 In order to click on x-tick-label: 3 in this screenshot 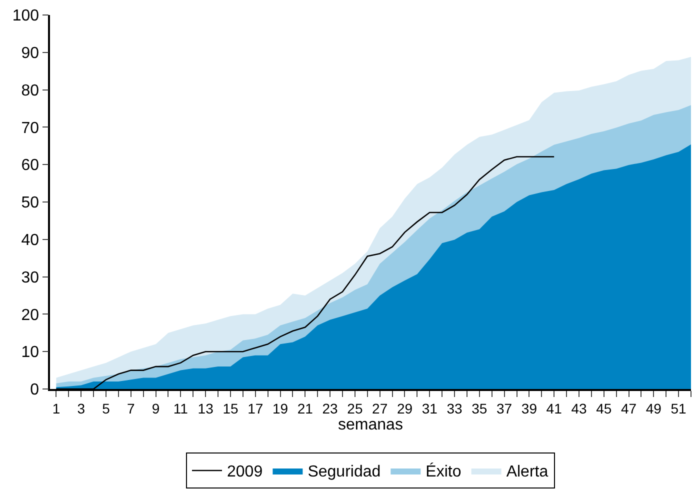, I will do `click(81, 408)`.